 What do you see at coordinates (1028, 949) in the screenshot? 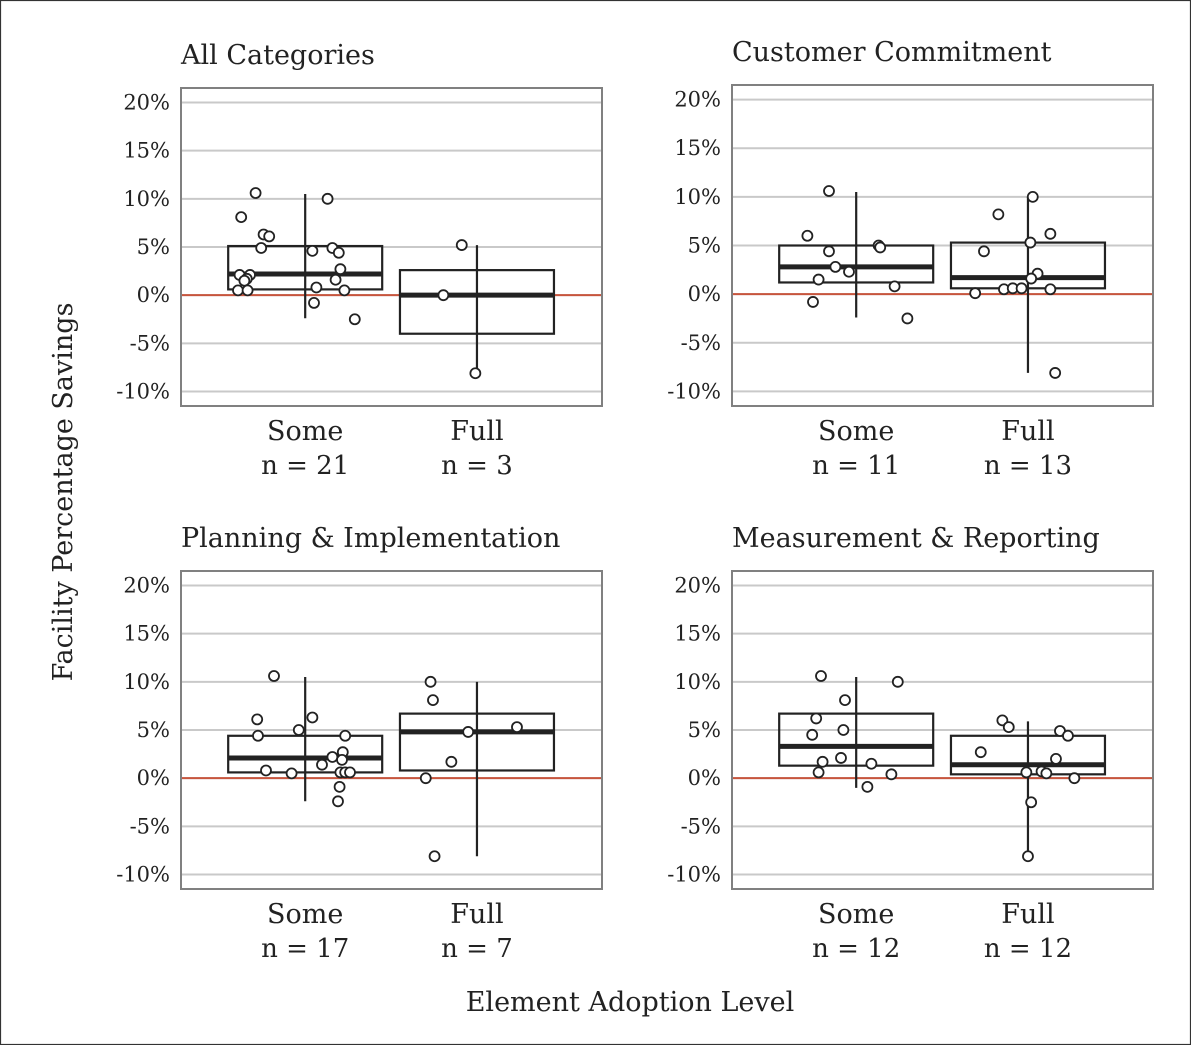
I see `x-n-label: n = 12` at bounding box center [1028, 949].